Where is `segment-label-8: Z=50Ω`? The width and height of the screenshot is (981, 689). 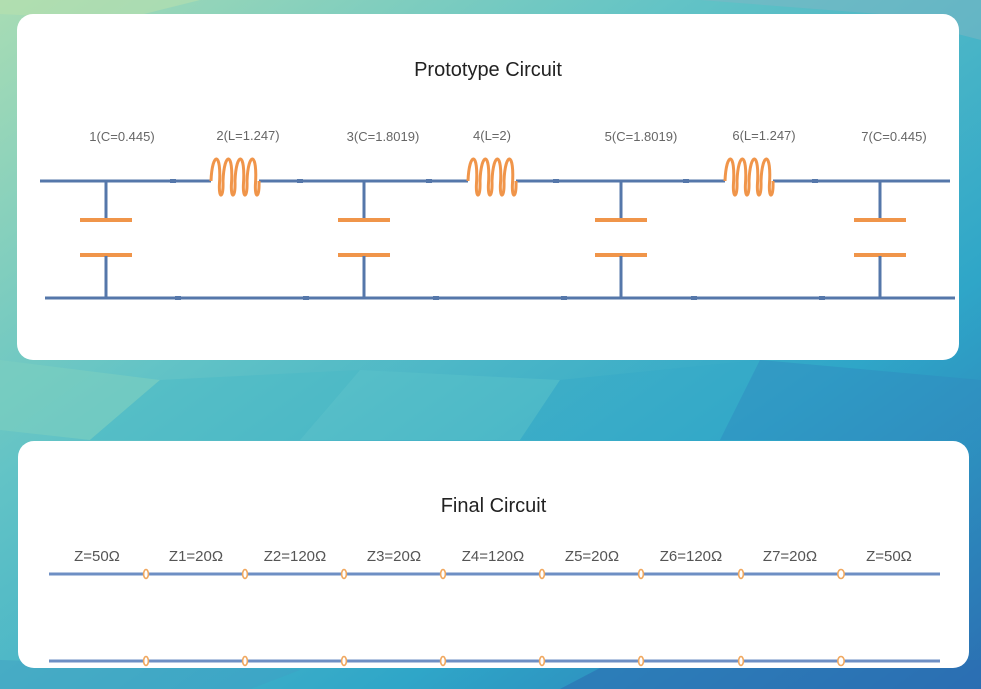 segment-label-8: Z=50Ω is located at coordinates (889, 556).